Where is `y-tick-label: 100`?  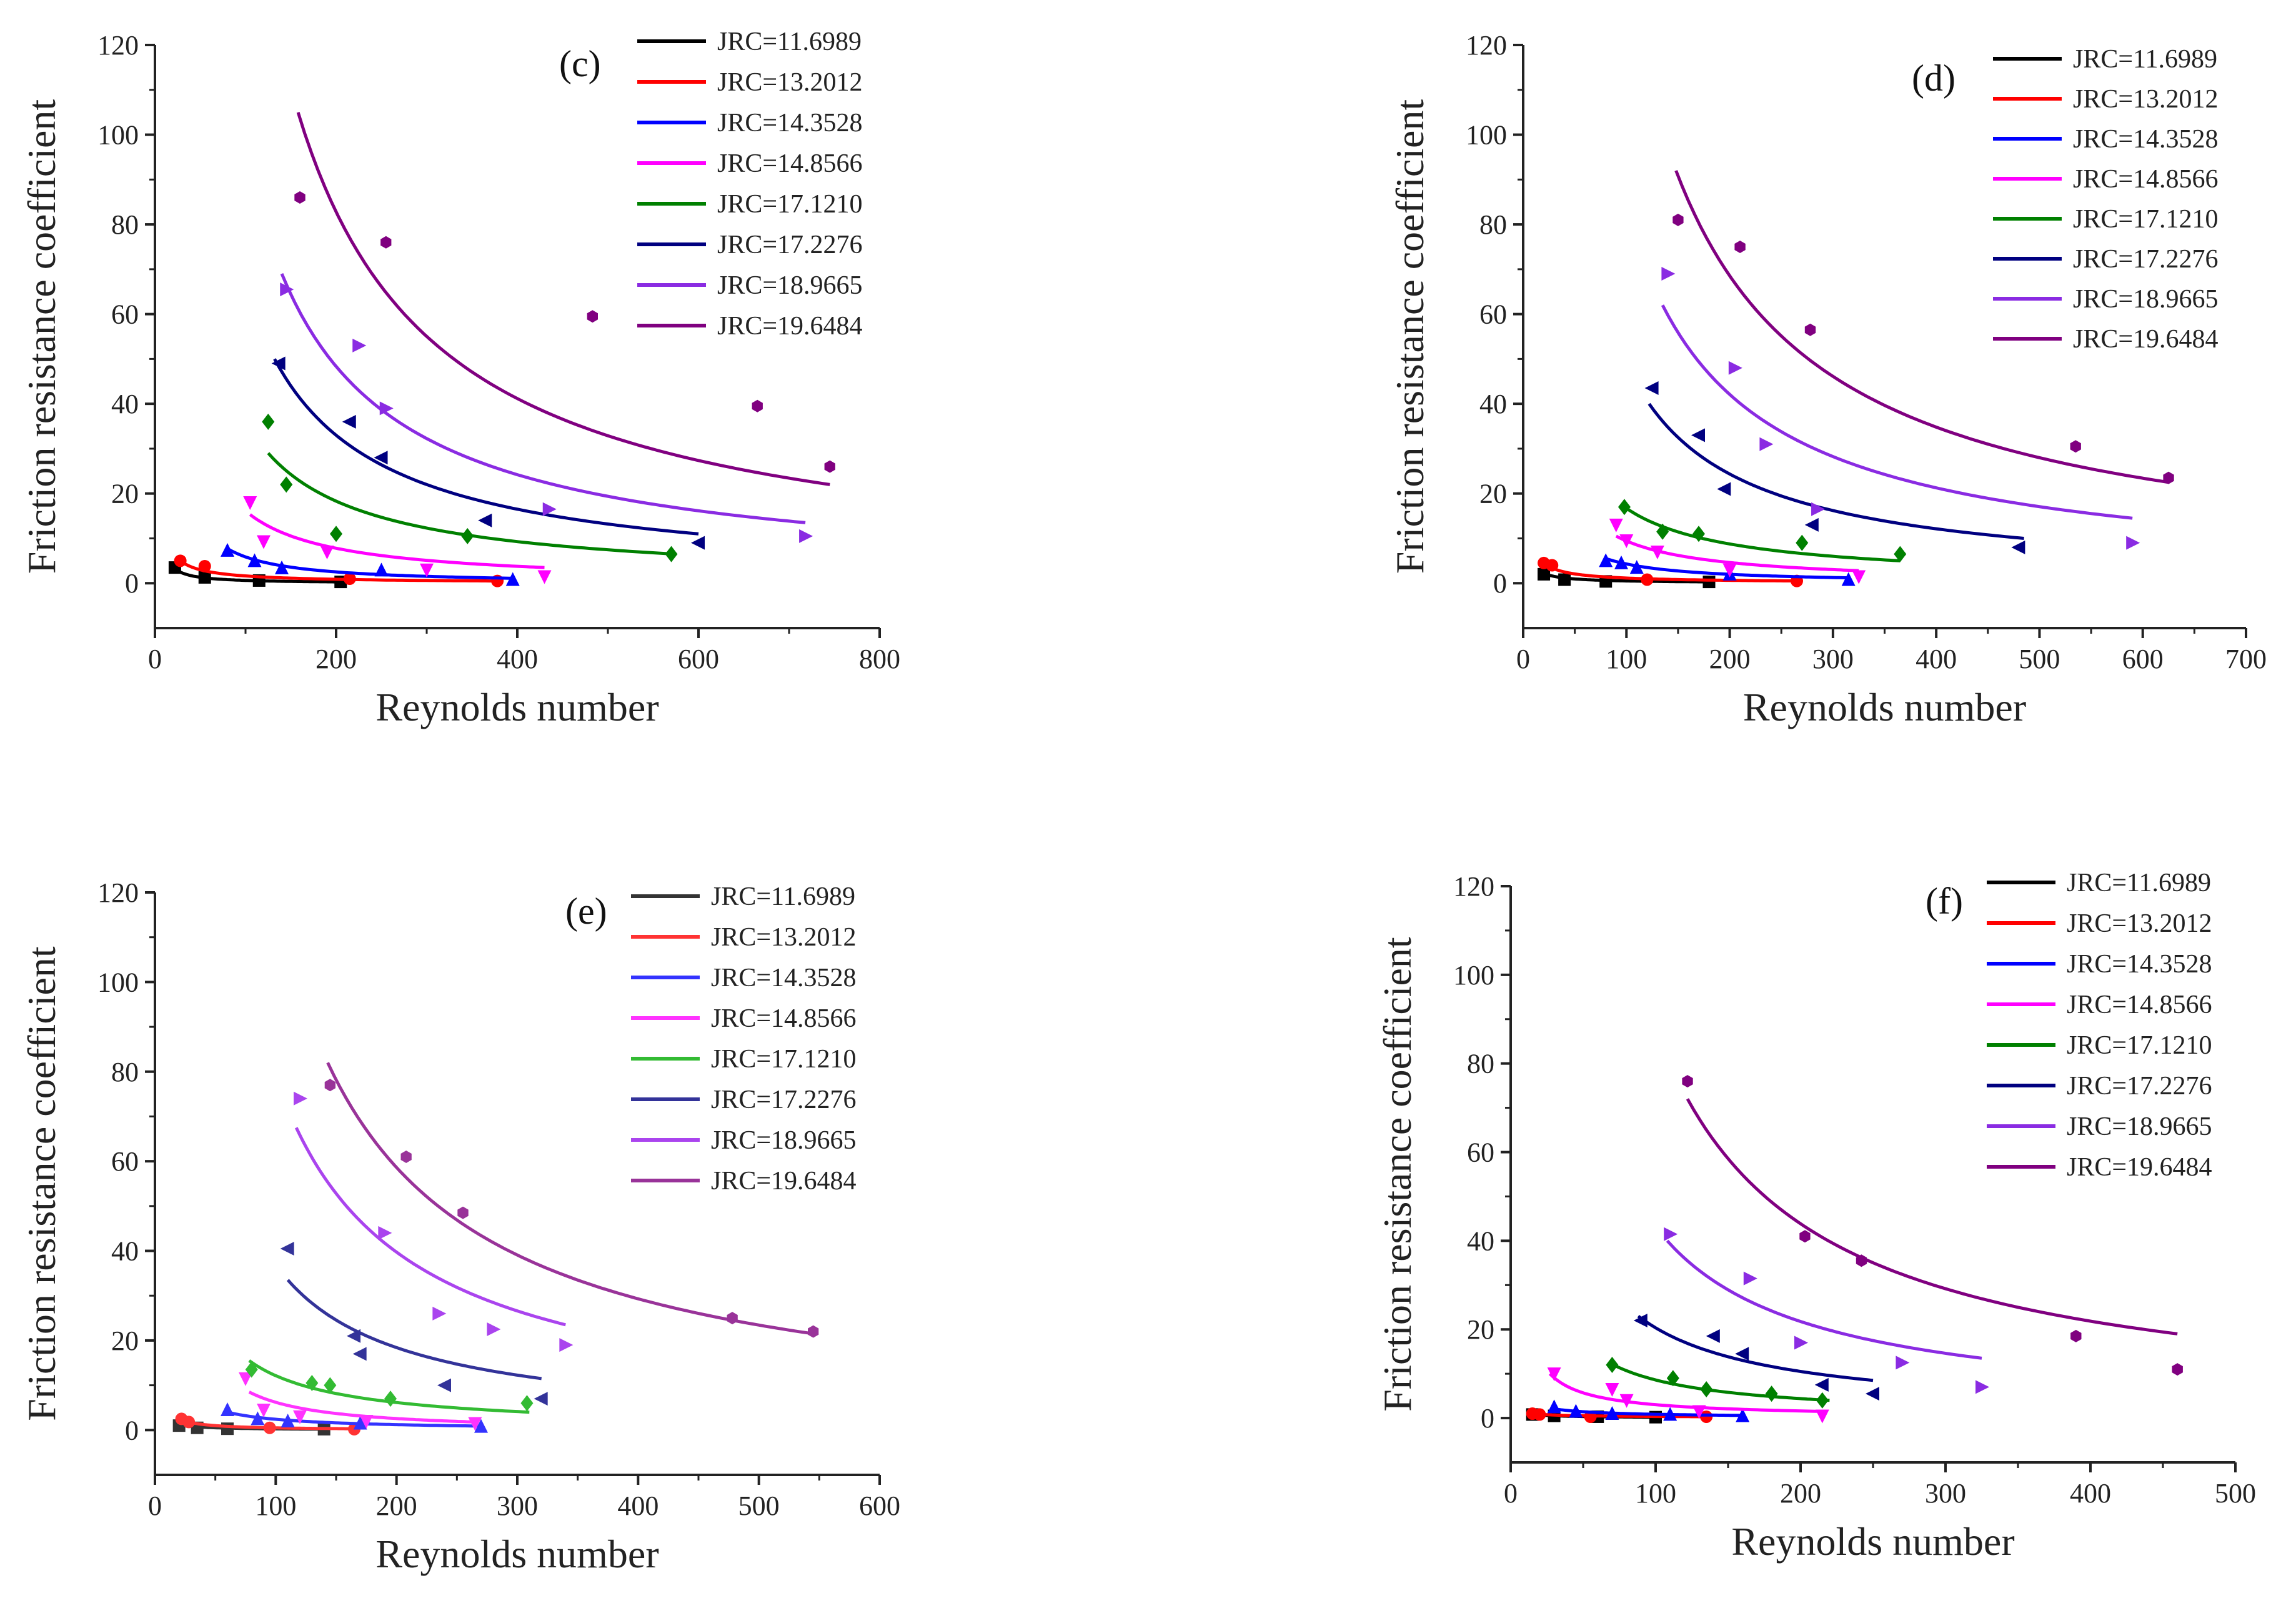
y-tick-label: 100 is located at coordinates (118, 982).